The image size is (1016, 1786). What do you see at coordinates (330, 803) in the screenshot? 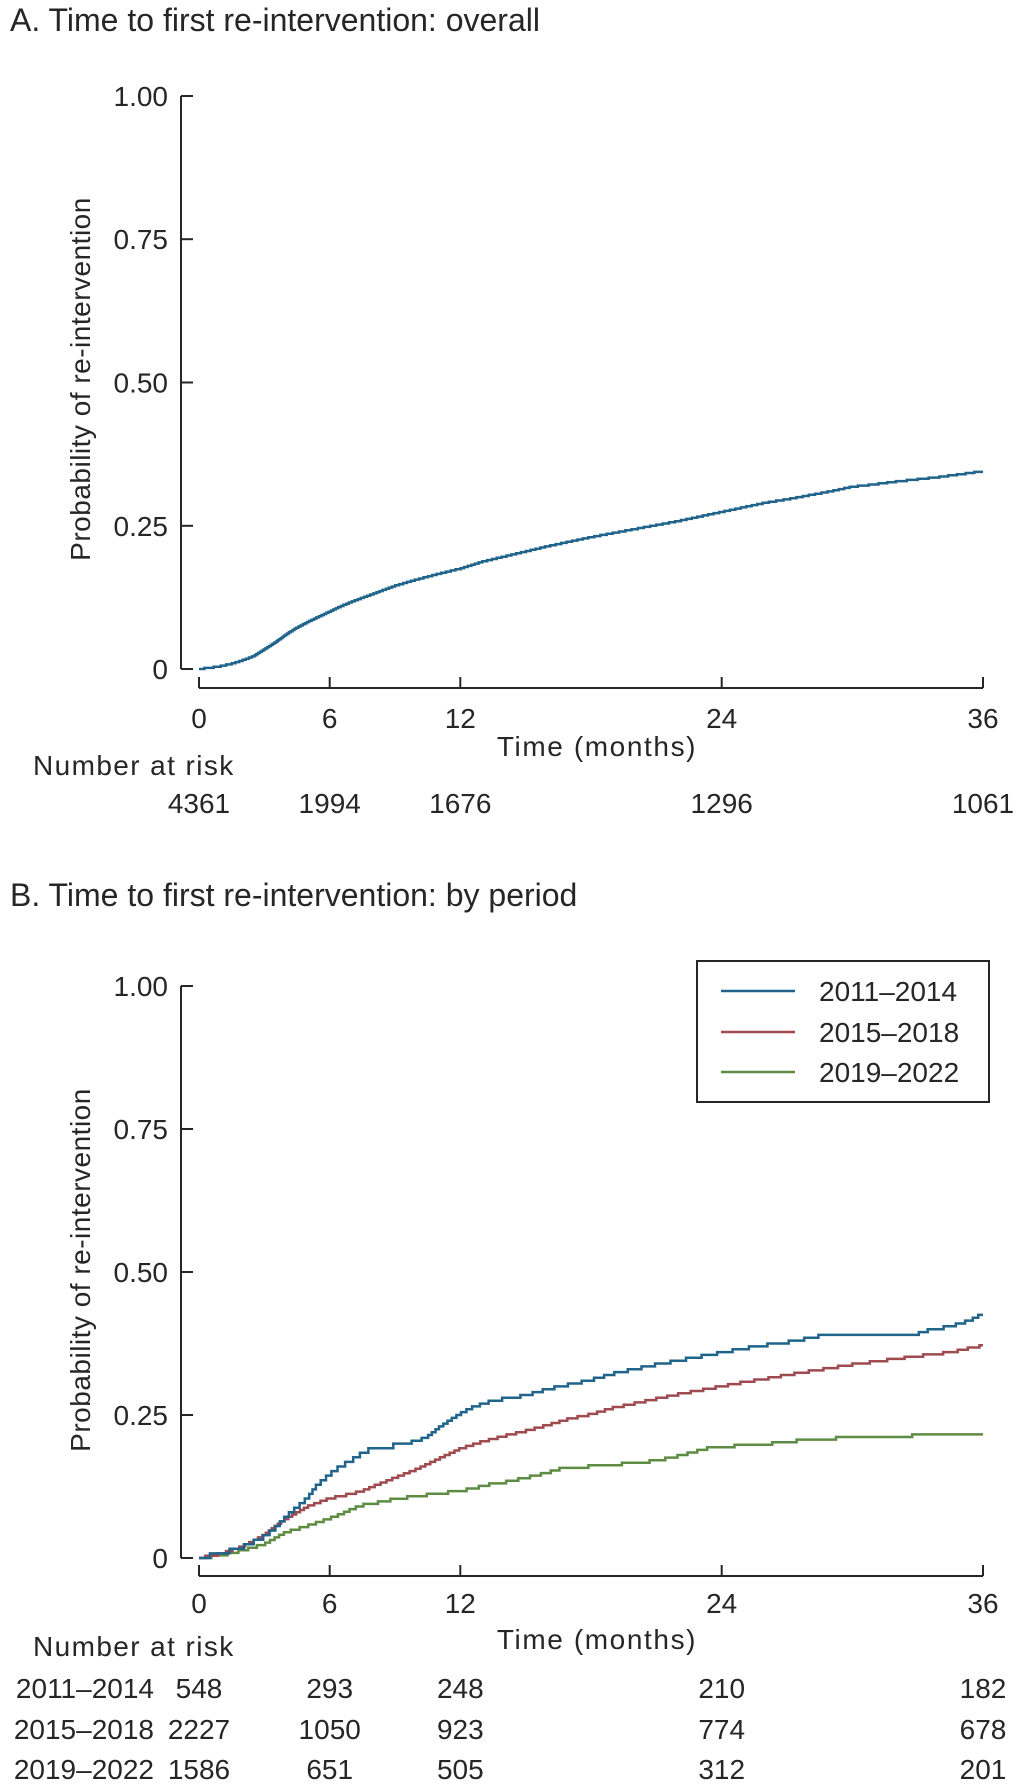
I see `svg-text: 1994` at bounding box center [330, 803].